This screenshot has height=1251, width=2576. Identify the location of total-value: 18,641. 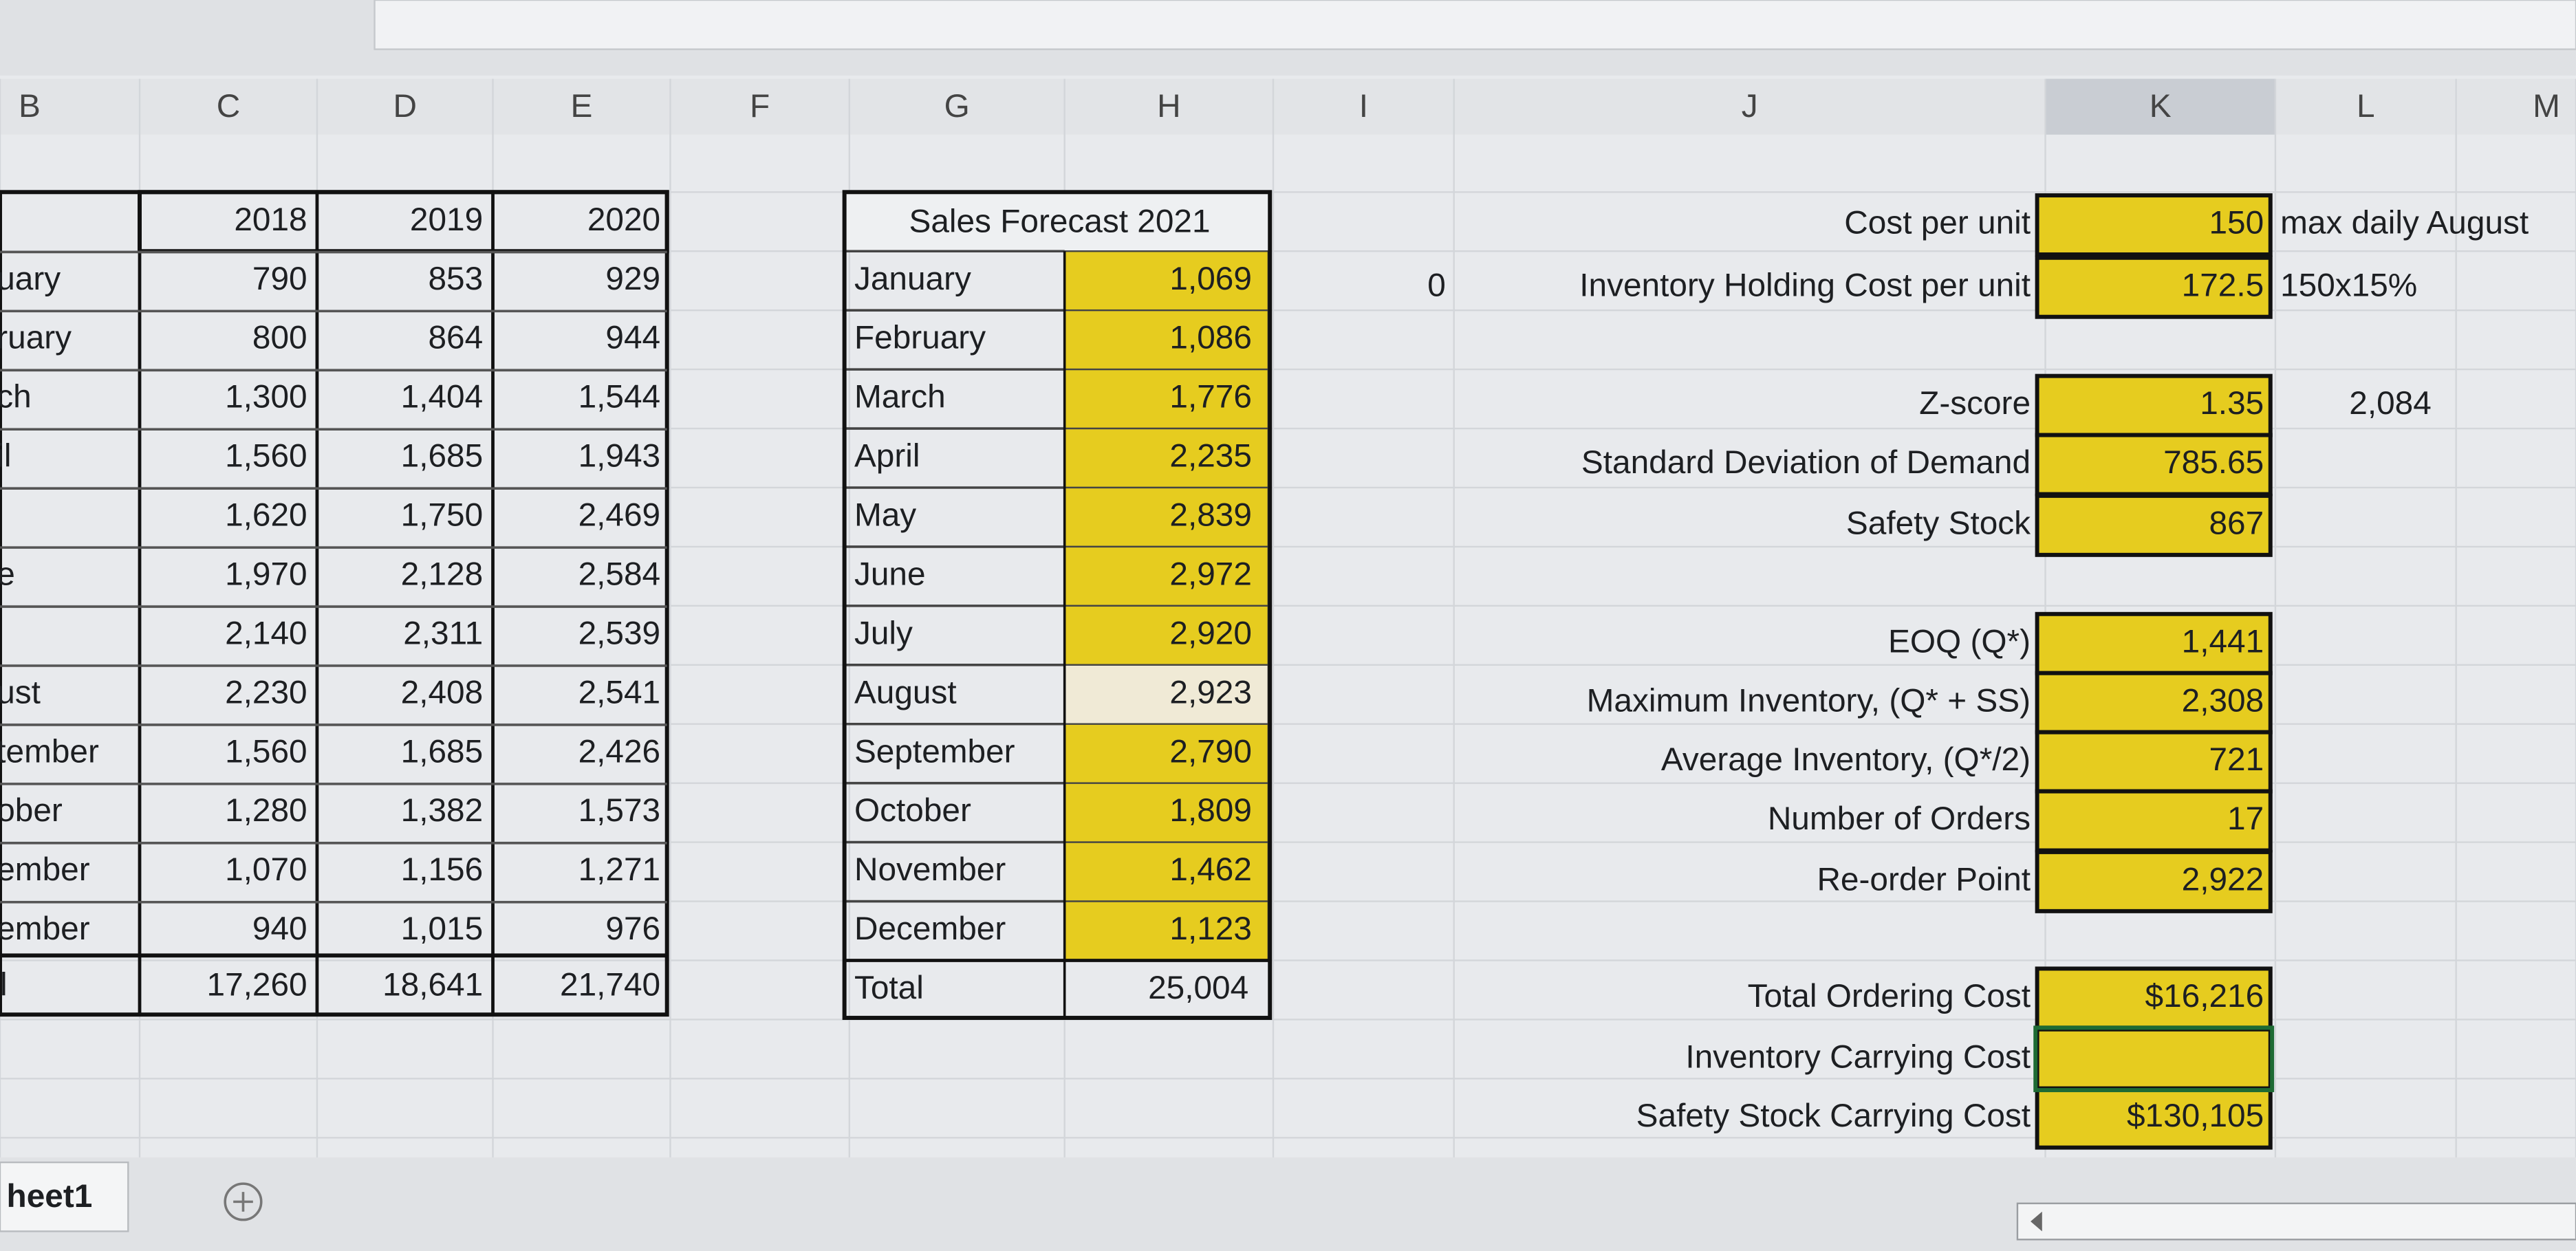
(433, 984).